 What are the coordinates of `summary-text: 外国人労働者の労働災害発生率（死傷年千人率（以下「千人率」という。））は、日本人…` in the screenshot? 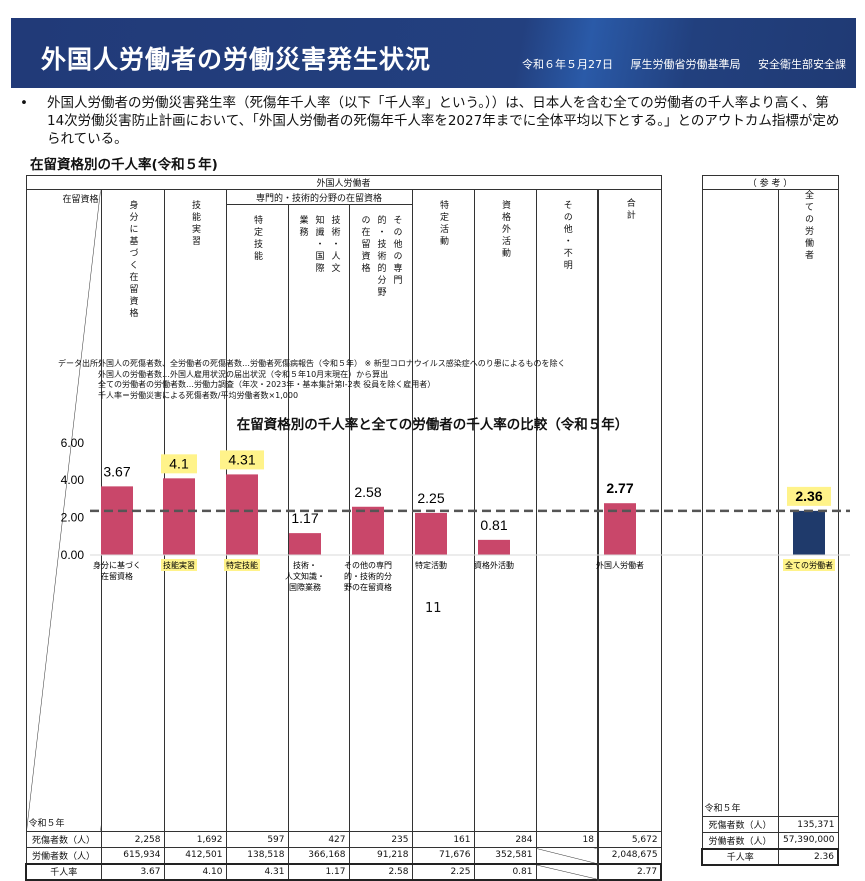 It's located at (443, 121).